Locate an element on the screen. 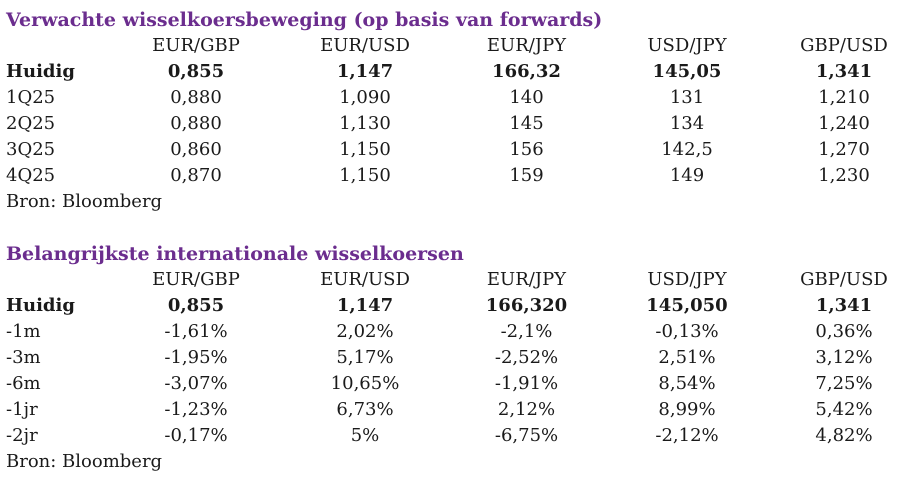 The image size is (907, 477). table-row: Huidig 0,855 1,147 166,320 145,050 1,341 is located at coordinates (453, 306).